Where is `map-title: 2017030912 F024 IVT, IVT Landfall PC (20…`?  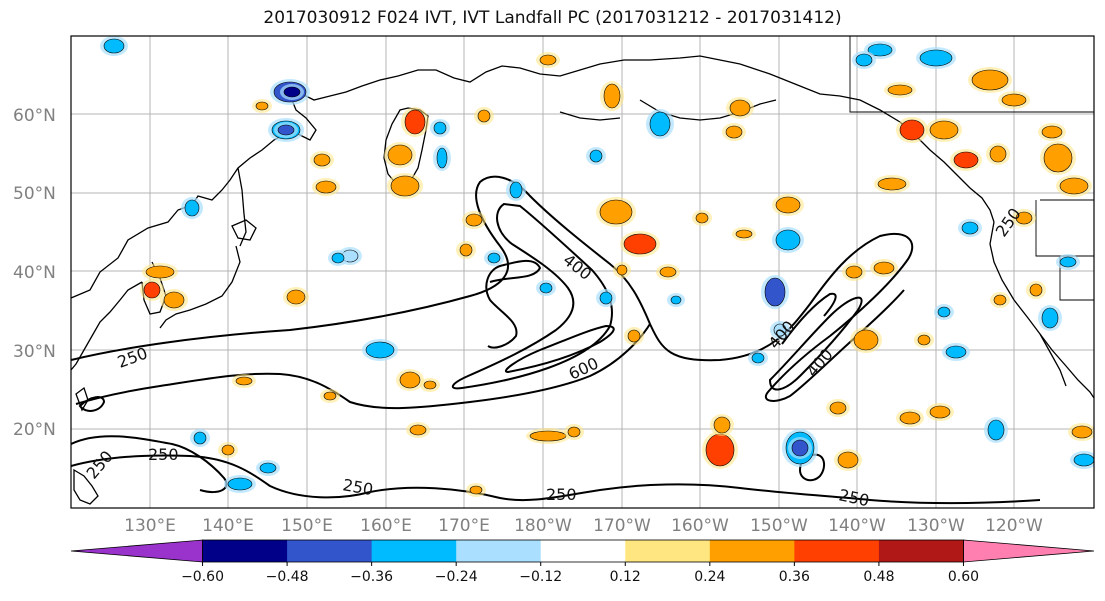
map-title: 2017030912 F024 IVT, IVT Landfall PC (20… is located at coordinates (552, 18).